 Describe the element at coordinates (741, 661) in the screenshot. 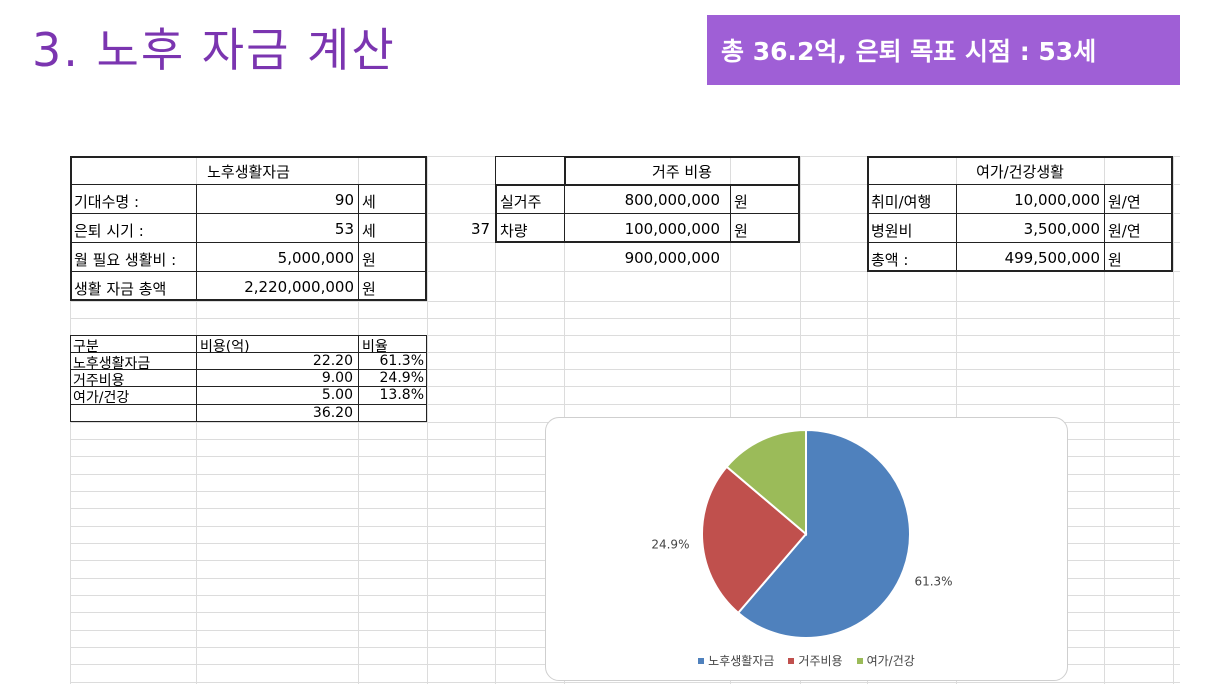

I see `legend-label: 노후생활자금` at that location.